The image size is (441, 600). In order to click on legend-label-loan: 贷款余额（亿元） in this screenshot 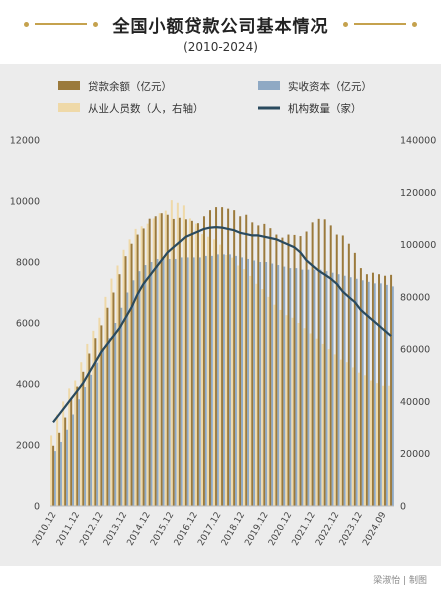, I will do `click(130, 86)`.